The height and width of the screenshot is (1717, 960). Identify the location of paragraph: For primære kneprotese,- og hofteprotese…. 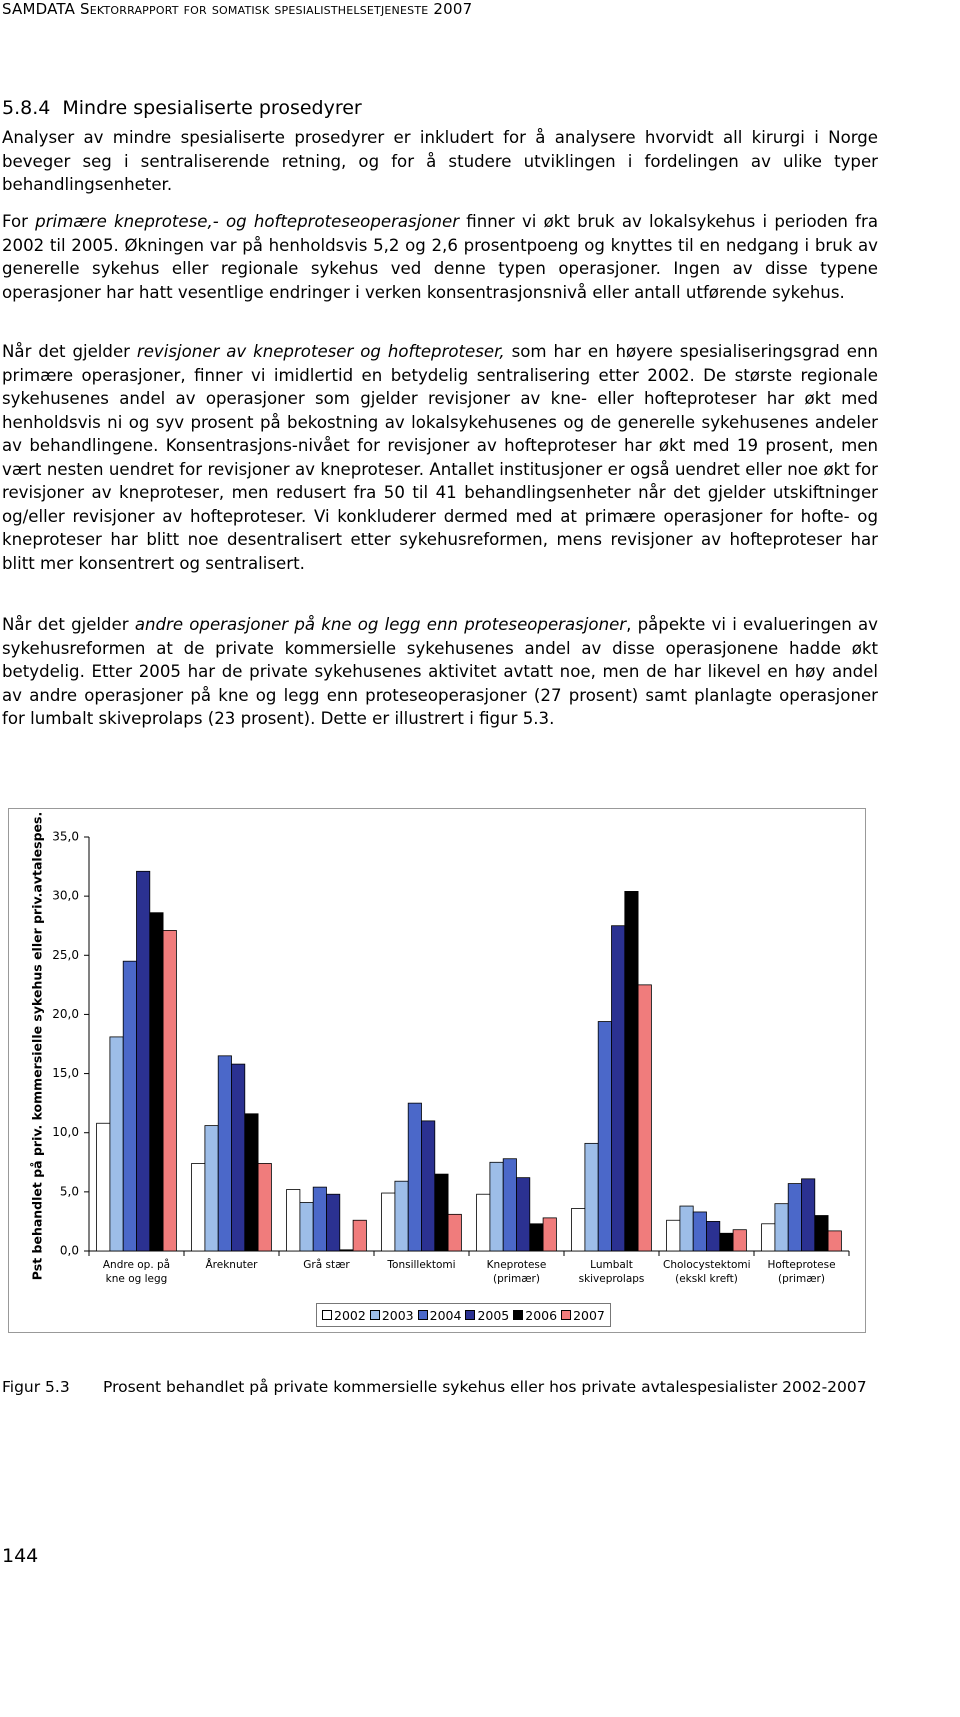
(440, 257).